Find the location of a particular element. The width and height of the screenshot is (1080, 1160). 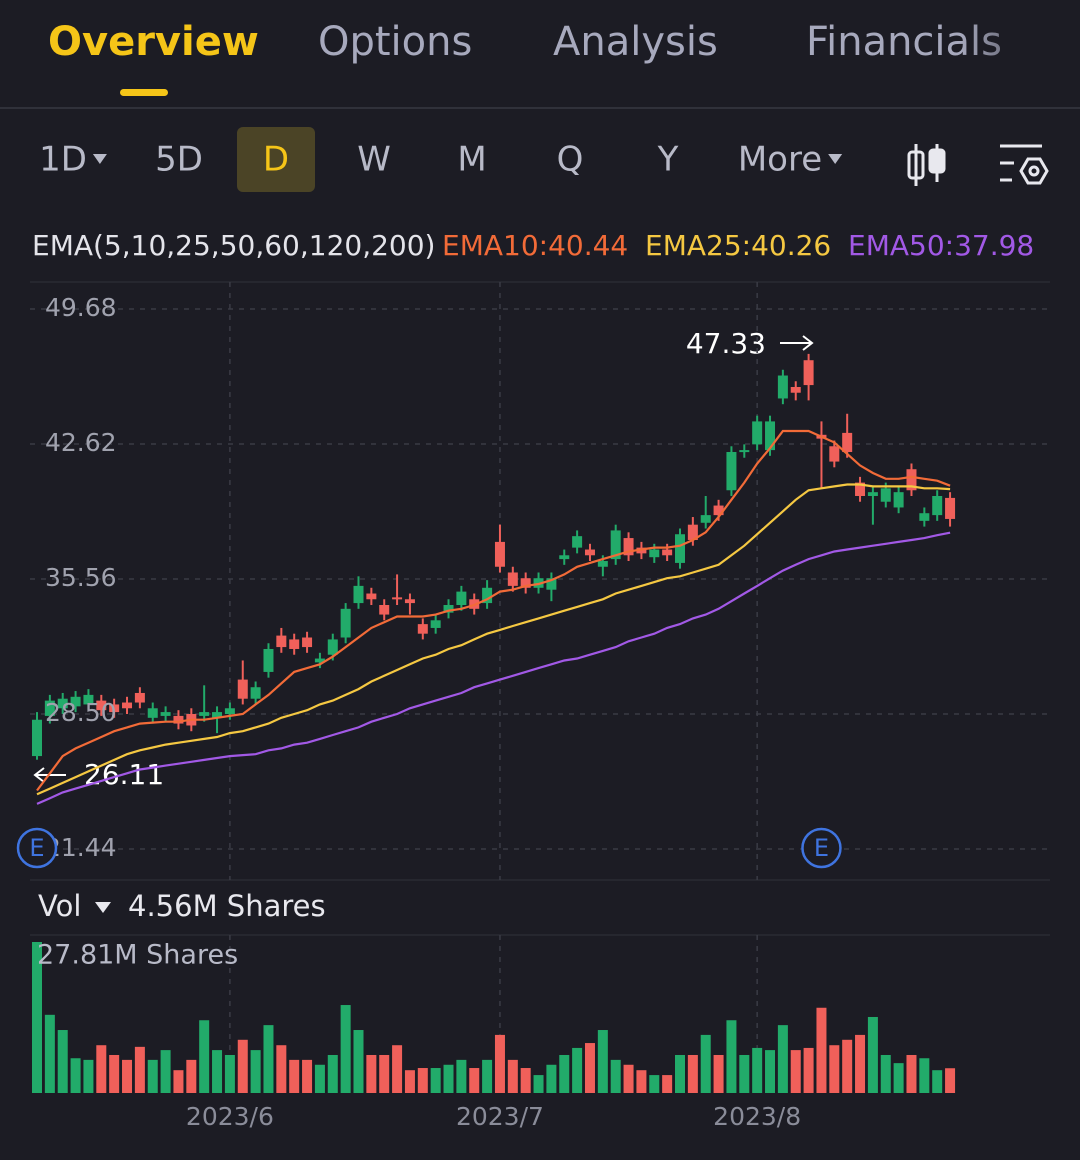

settings-icon is located at coordinates (1024, 164).